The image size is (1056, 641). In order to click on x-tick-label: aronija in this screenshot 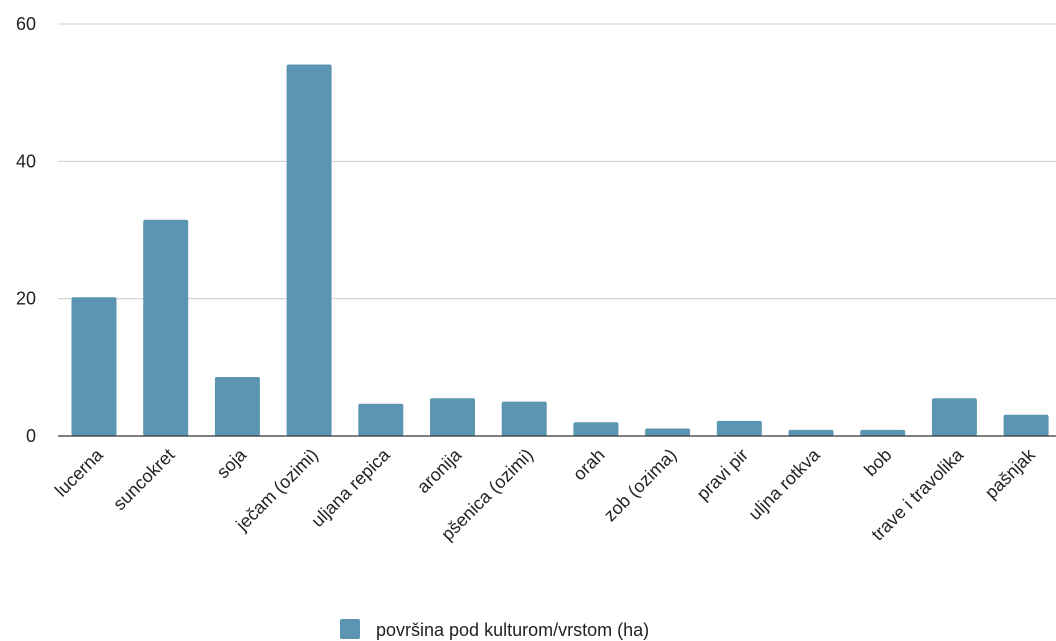, I will do `click(439, 470)`.